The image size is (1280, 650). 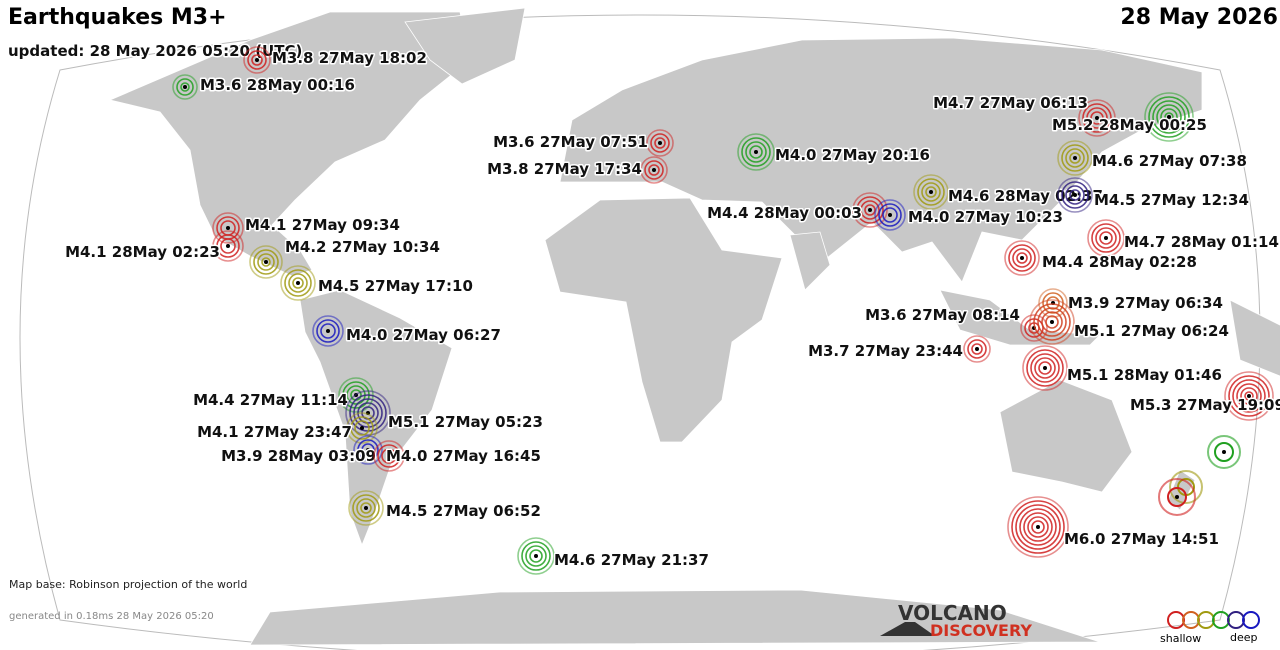 I want to click on quake-label: M4.6 27May 21:37, so click(x=631, y=560).